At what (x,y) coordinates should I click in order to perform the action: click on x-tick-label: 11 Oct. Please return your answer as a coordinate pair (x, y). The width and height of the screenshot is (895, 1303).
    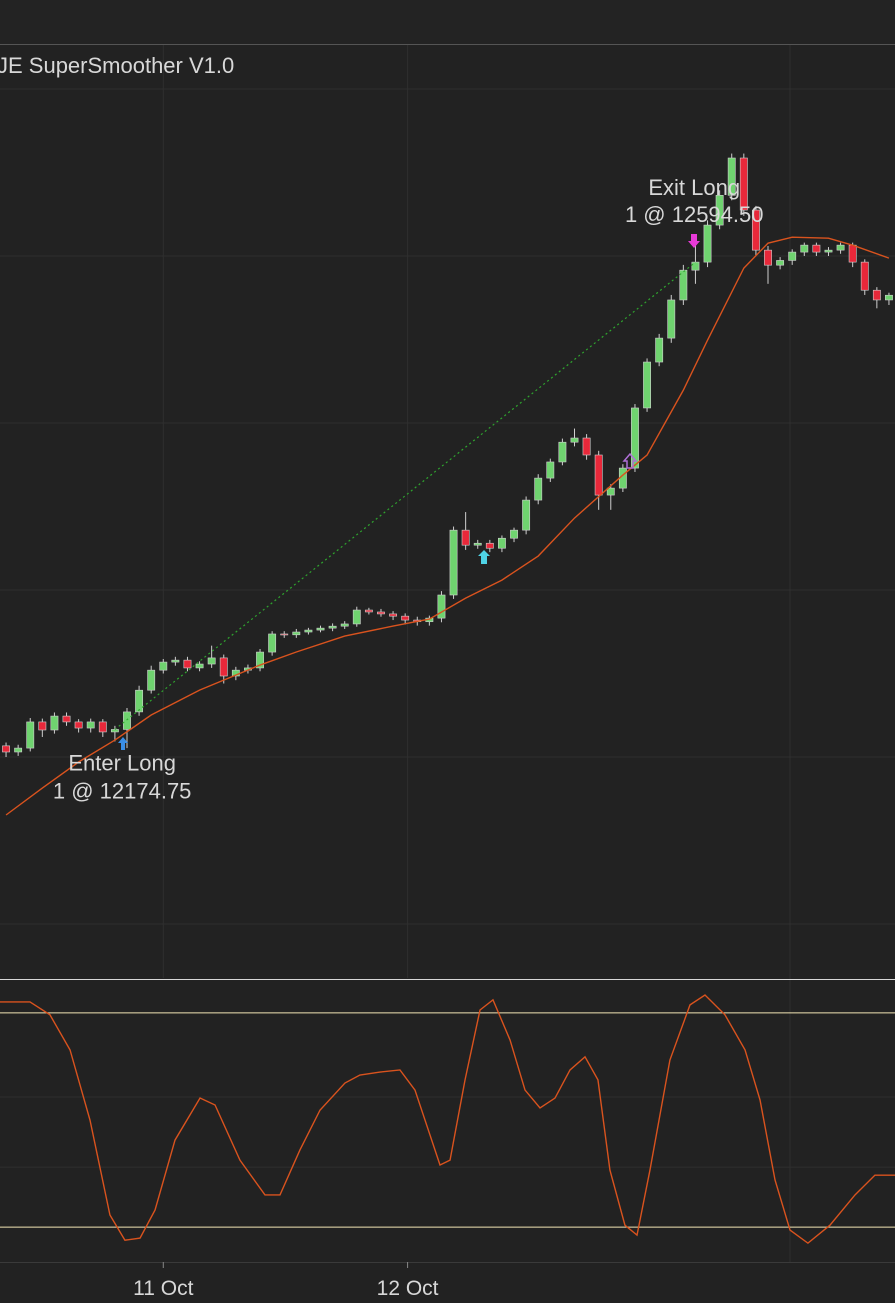
    Looking at the image, I should click on (163, 1288).